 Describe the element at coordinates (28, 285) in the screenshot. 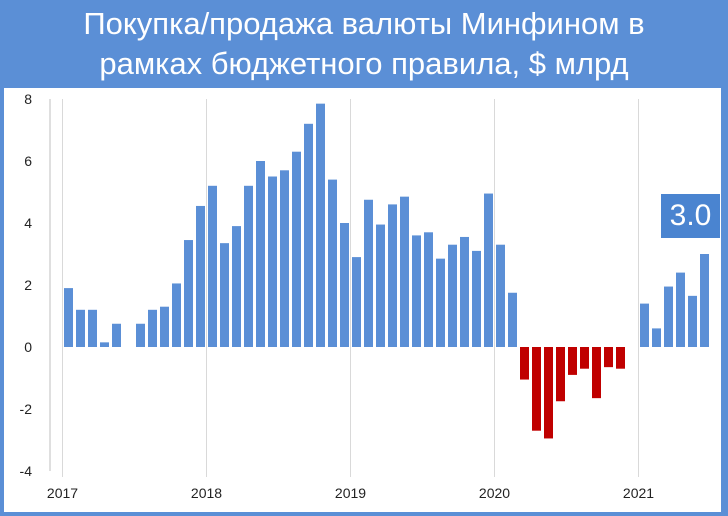

I see `y-tick-label: 2` at that location.